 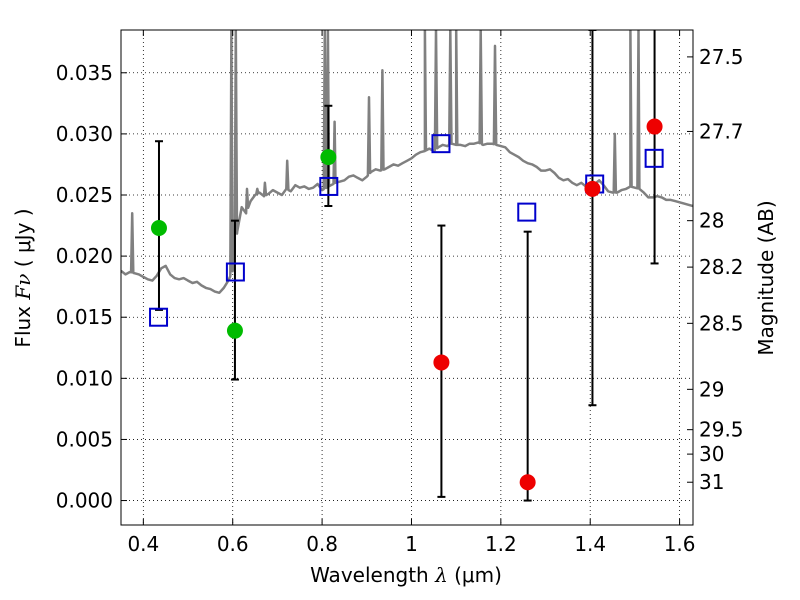 What do you see at coordinates (501, 544) in the screenshot?
I see `x-tick-label: 1.2` at bounding box center [501, 544].